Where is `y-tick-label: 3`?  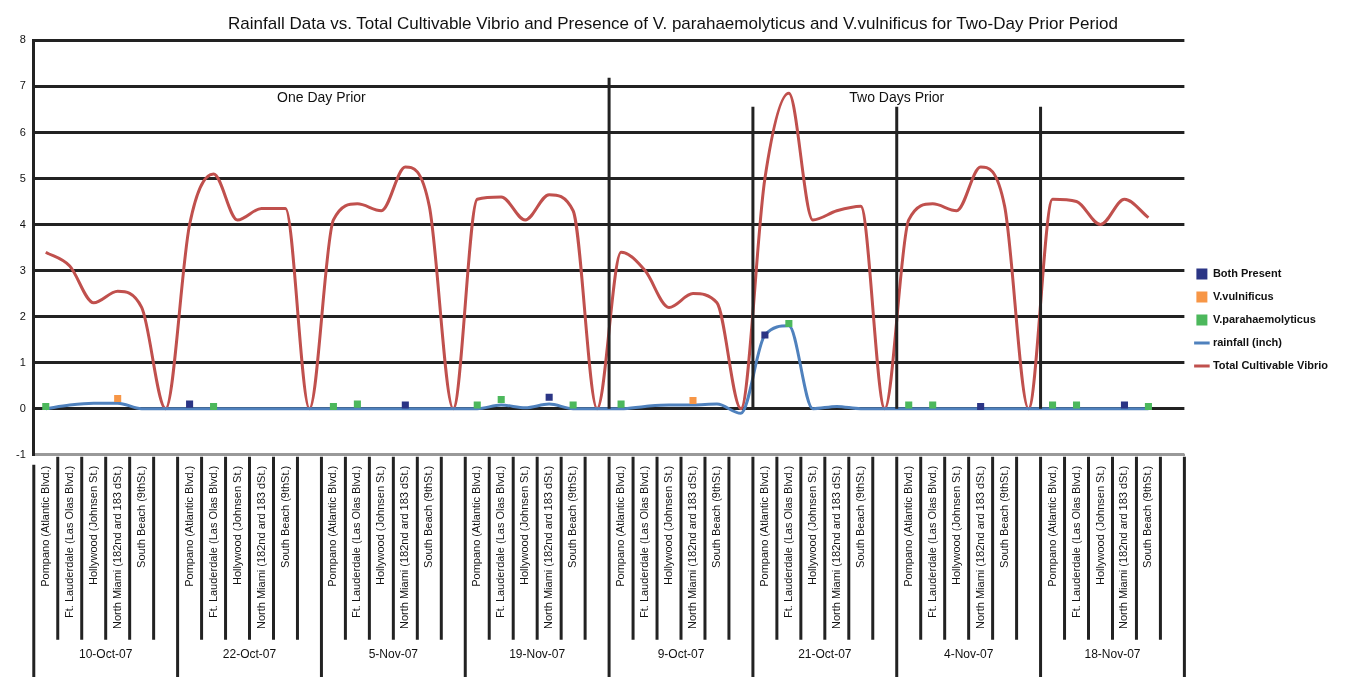
y-tick-label: 3 is located at coordinates (22, 269).